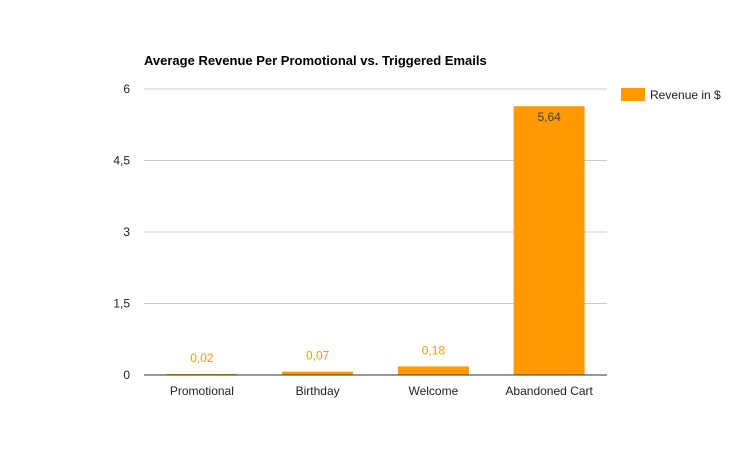  Describe the element at coordinates (126, 89) in the screenshot. I see `y-tick-label: 6` at that location.